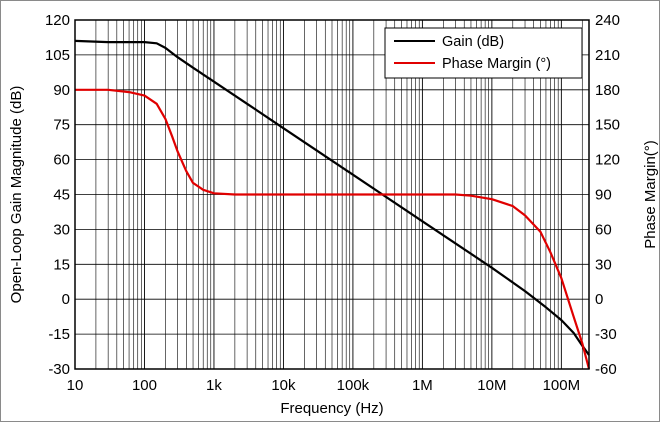 The image size is (660, 423). What do you see at coordinates (603, 229) in the screenshot?
I see `right-axis-tick-label: 60` at bounding box center [603, 229].